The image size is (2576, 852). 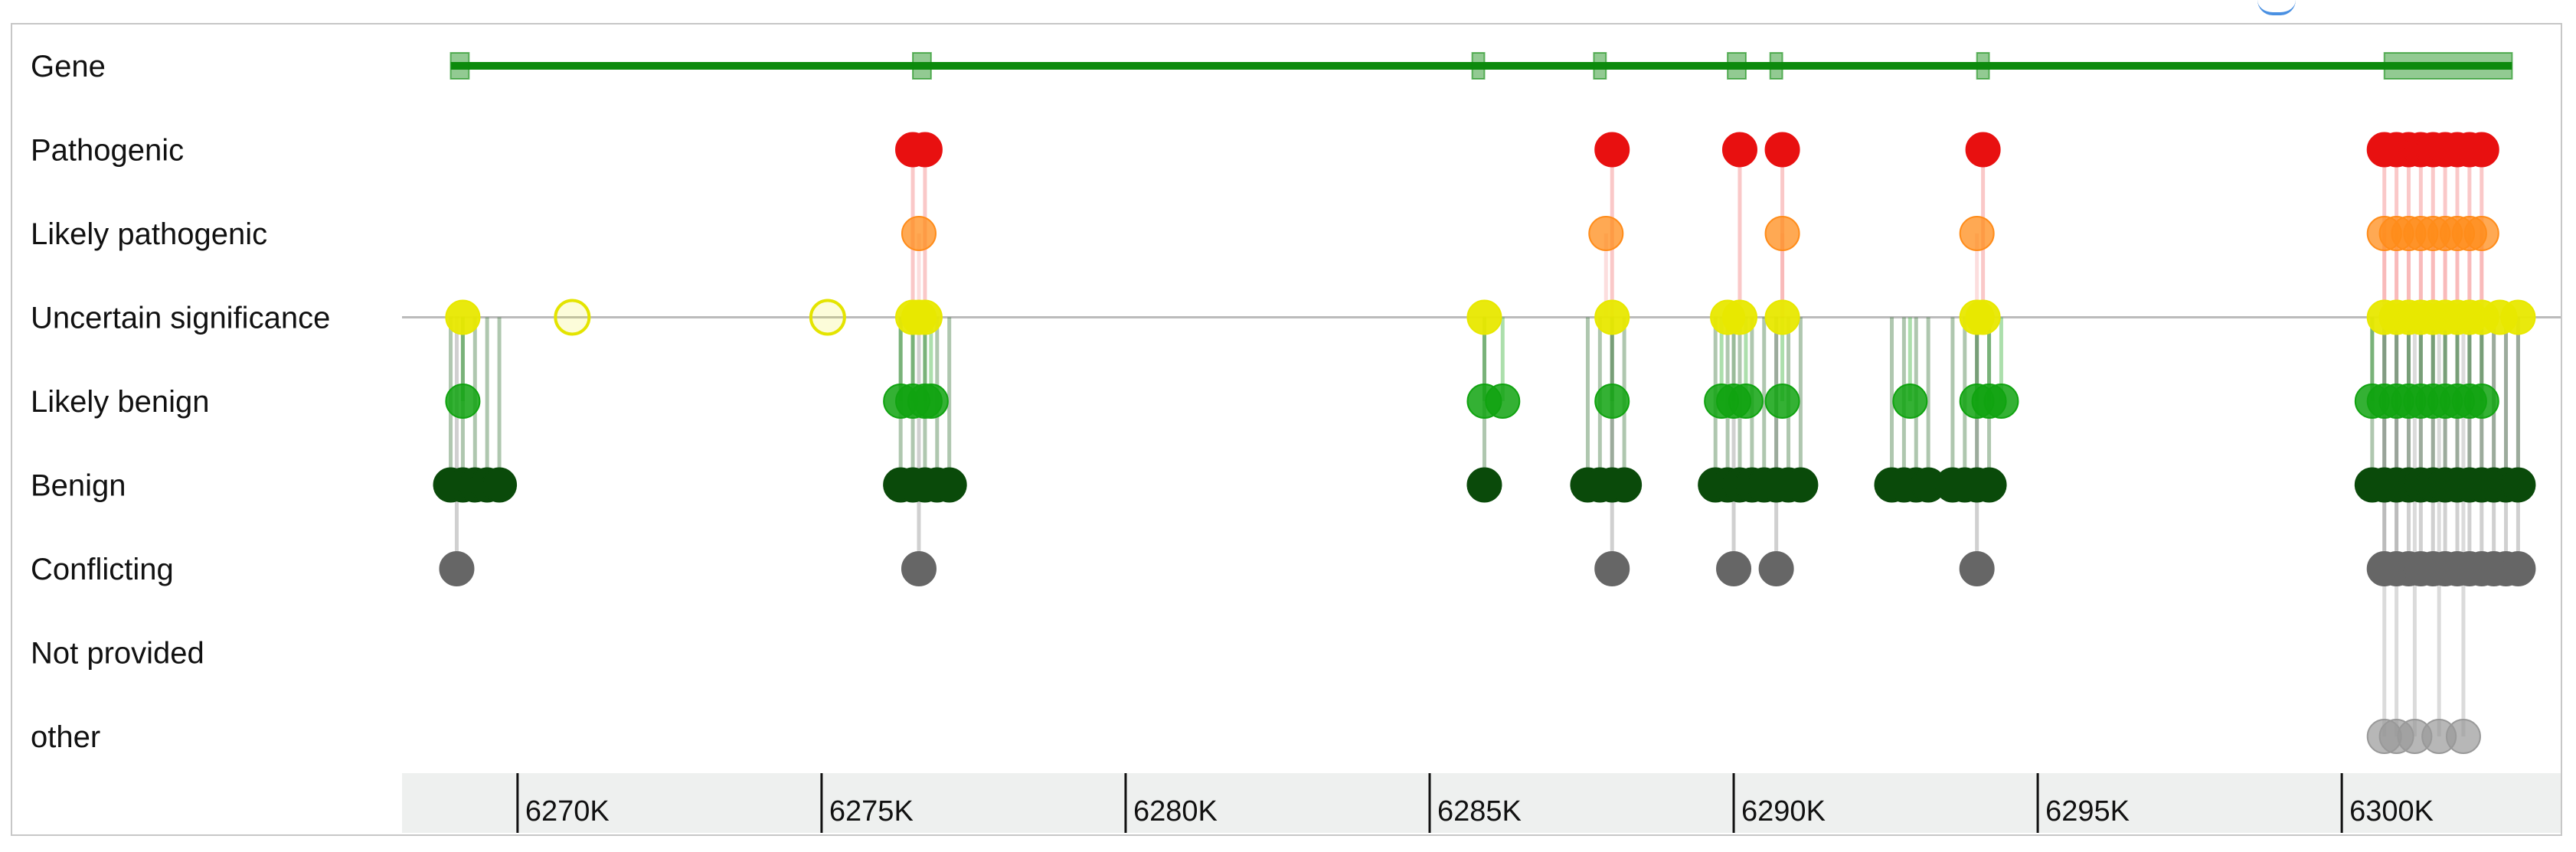 I want to click on x-axis-band, so click(x=1481, y=803).